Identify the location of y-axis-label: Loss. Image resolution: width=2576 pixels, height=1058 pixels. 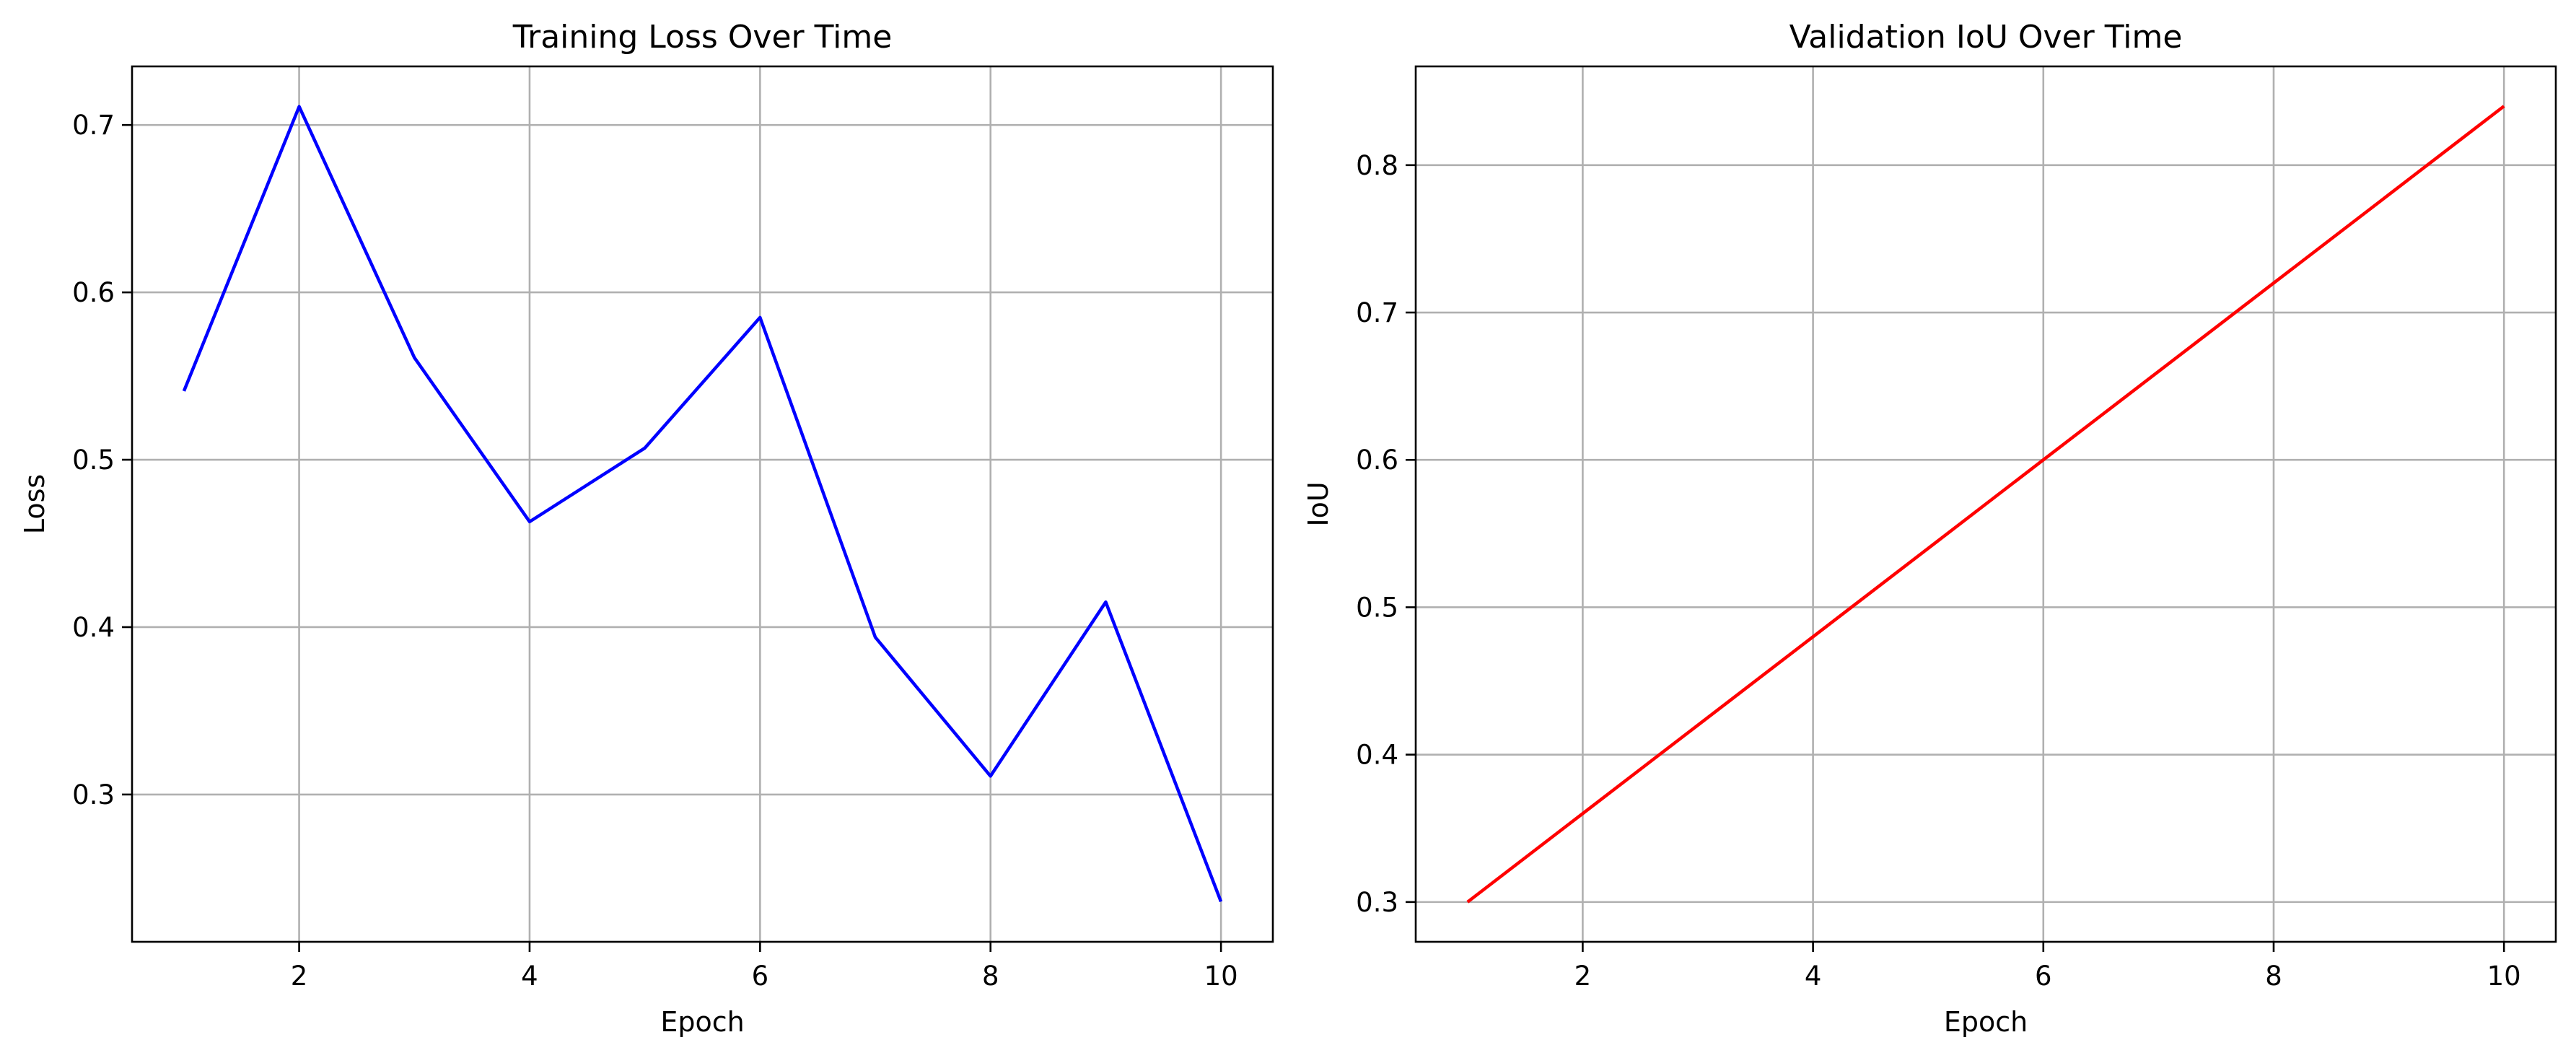
(35, 504).